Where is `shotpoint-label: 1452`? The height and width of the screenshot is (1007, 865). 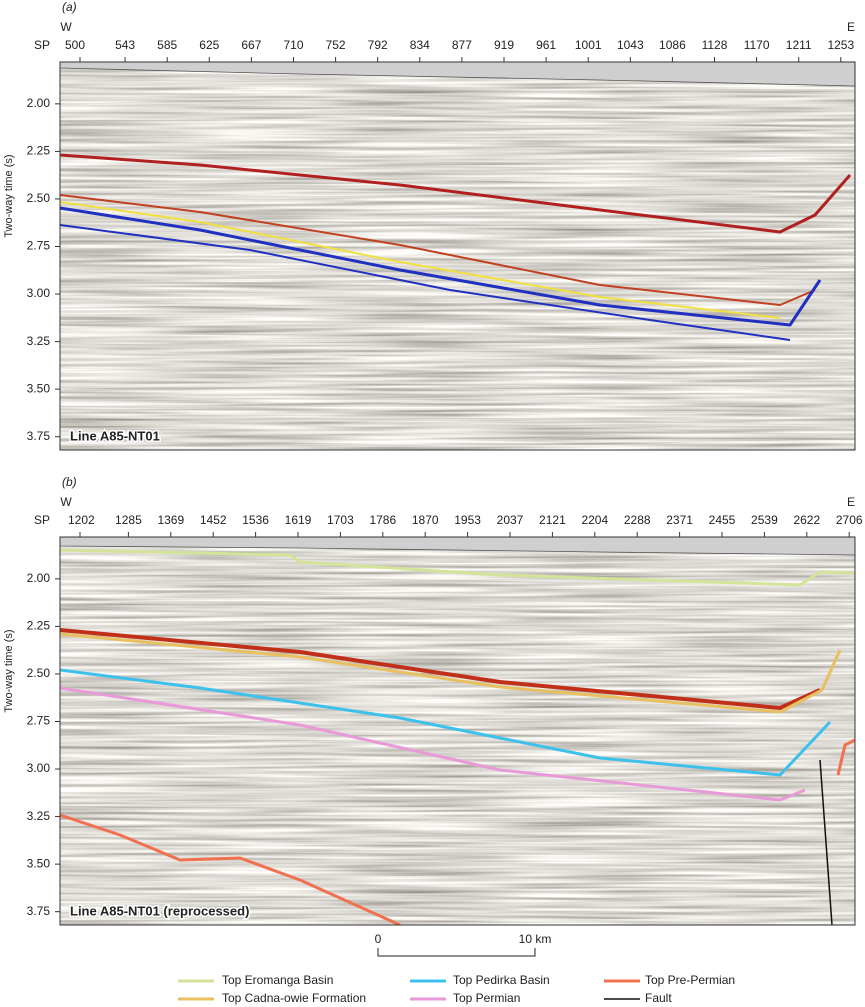
shotpoint-label: 1452 is located at coordinates (213, 520).